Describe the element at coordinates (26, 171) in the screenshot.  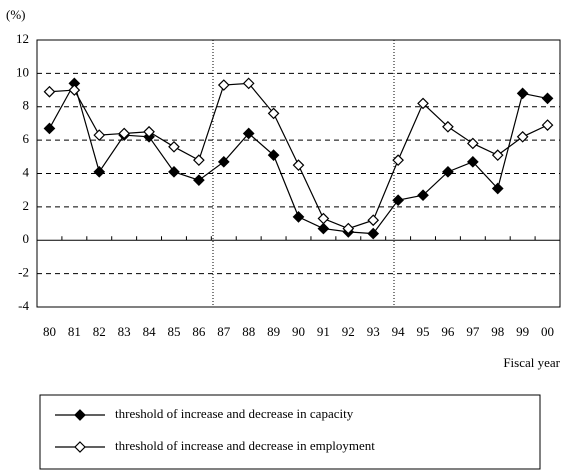
I see `y-tick-label: 4` at that location.